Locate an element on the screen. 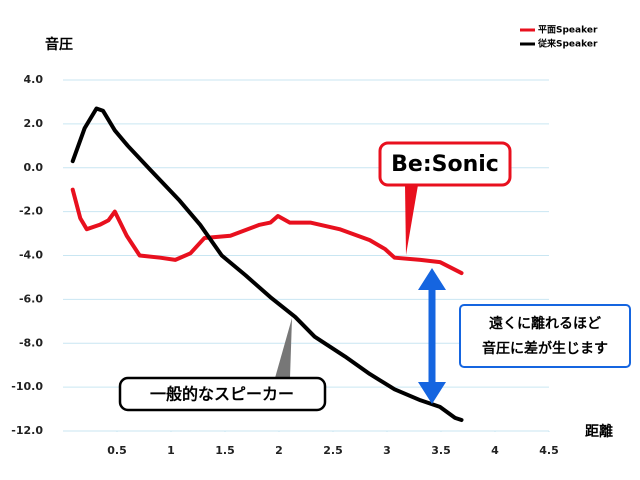 This screenshot has height=480, width=640. x-tick-label: 4 is located at coordinates (495, 450).